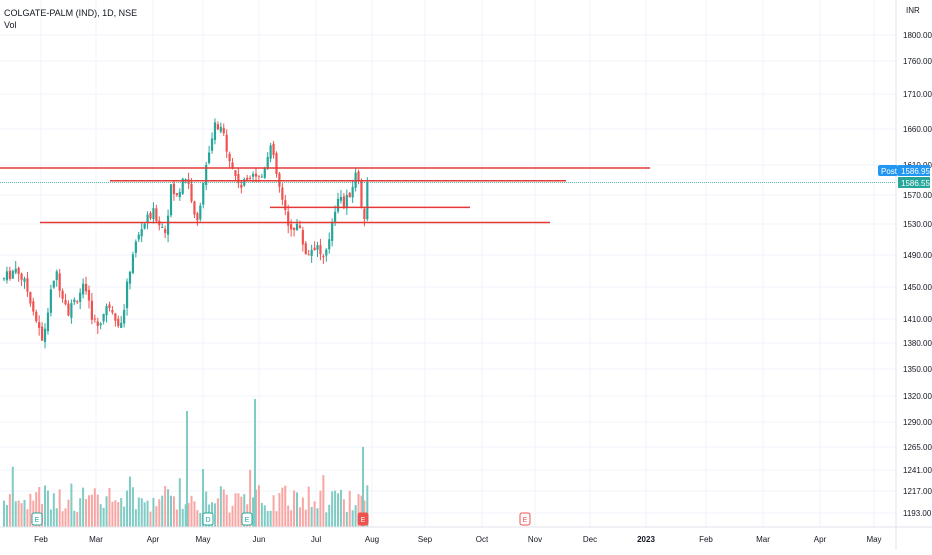  I want to click on horizontal-lines, so click(448, 195).